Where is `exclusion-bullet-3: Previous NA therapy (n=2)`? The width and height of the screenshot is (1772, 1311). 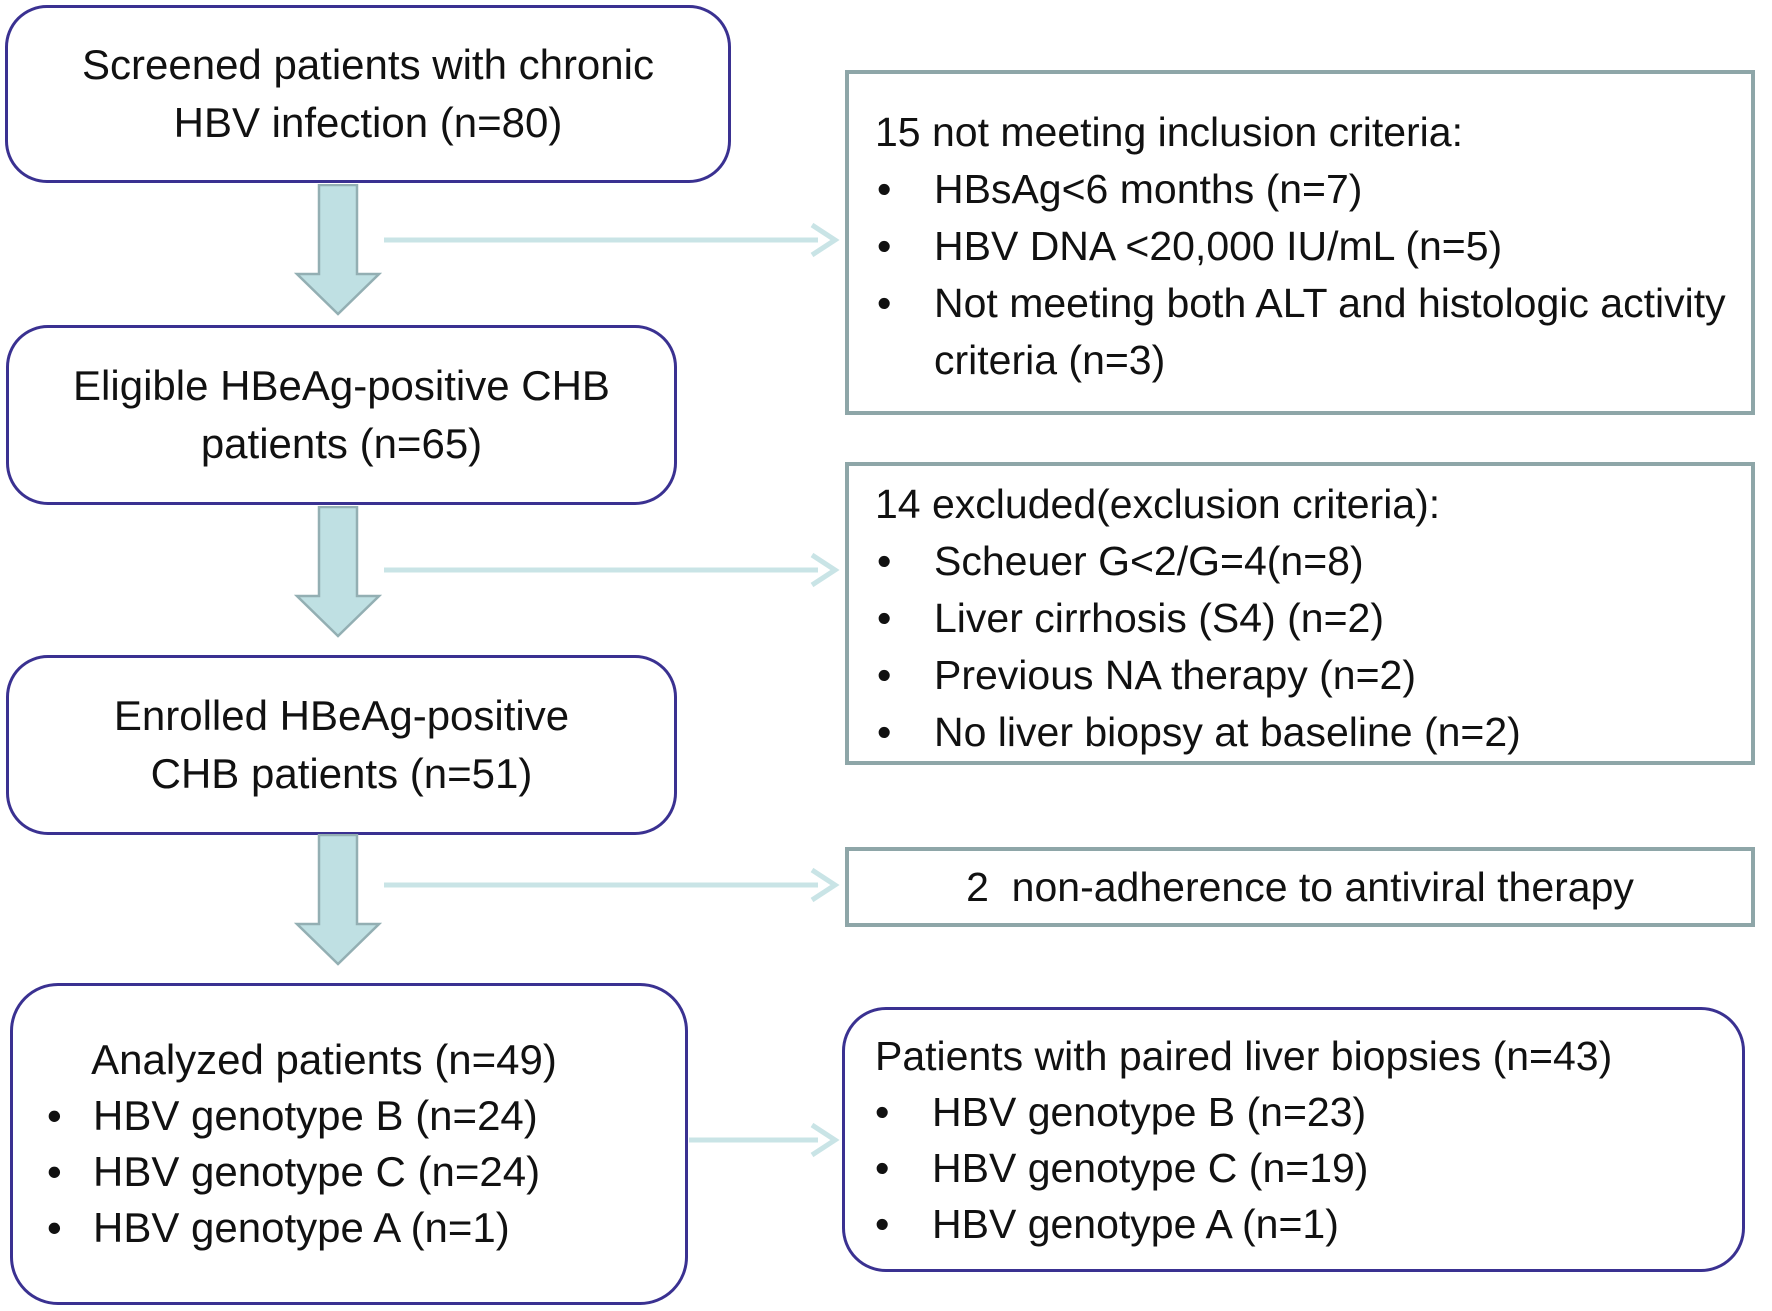
exclusion-bullet-3: Previous NA therapy (n=2) is located at coordinates (1175, 675).